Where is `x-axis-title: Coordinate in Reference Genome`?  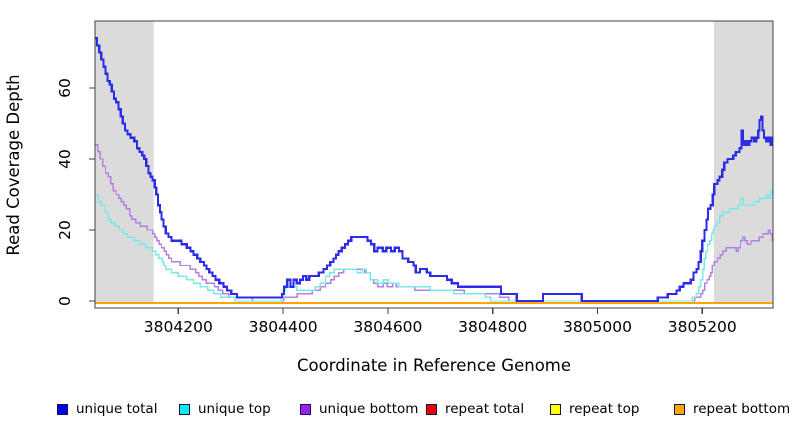
x-axis-title: Coordinate in Reference Genome is located at coordinates (434, 365).